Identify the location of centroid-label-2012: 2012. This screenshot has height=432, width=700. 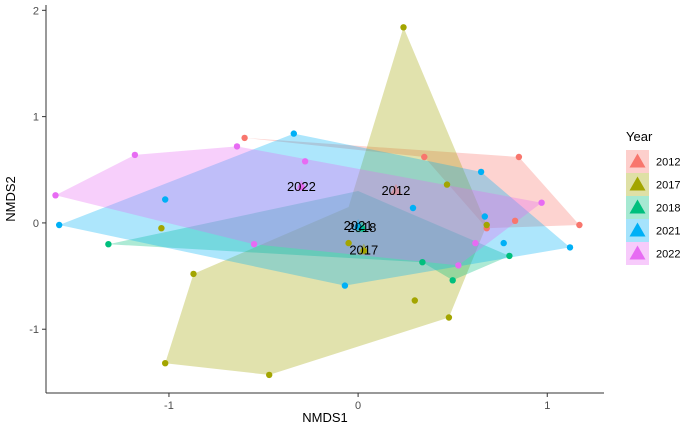
(395, 190).